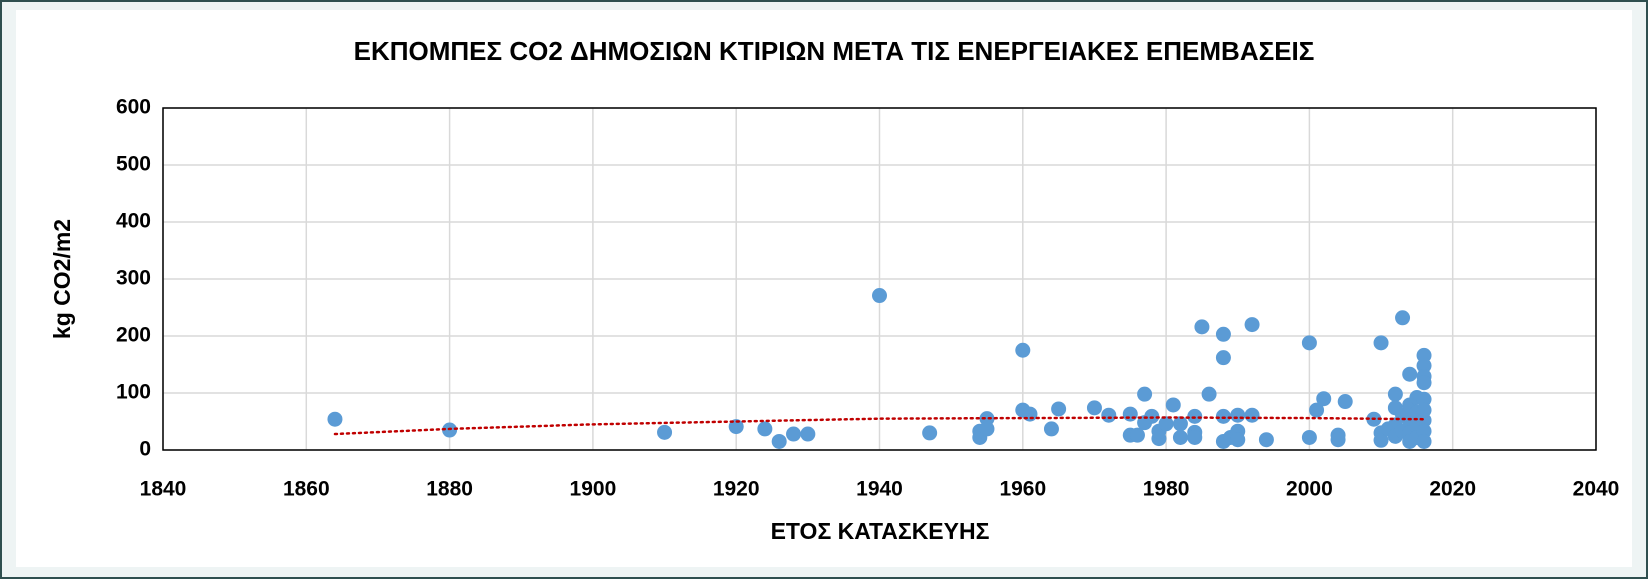  I want to click on x-tick-label: 1960, so click(1022, 489).